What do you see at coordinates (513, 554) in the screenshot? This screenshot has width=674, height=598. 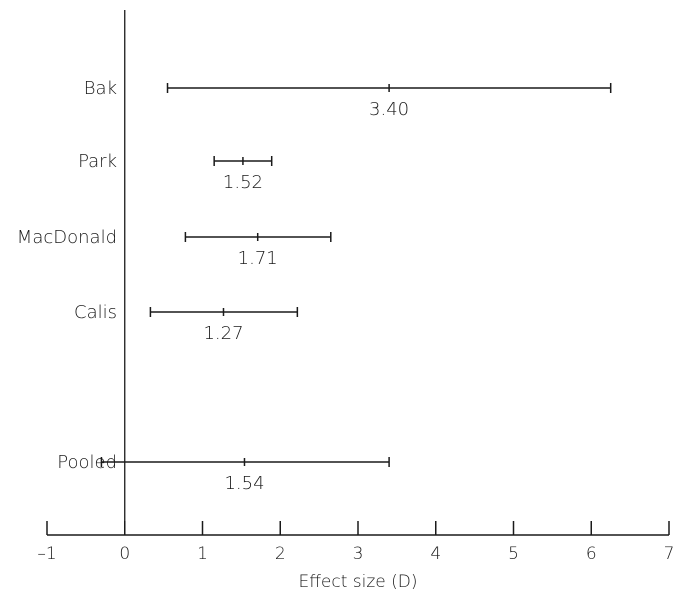 I see `x-tick-label: 5` at bounding box center [513, 554].